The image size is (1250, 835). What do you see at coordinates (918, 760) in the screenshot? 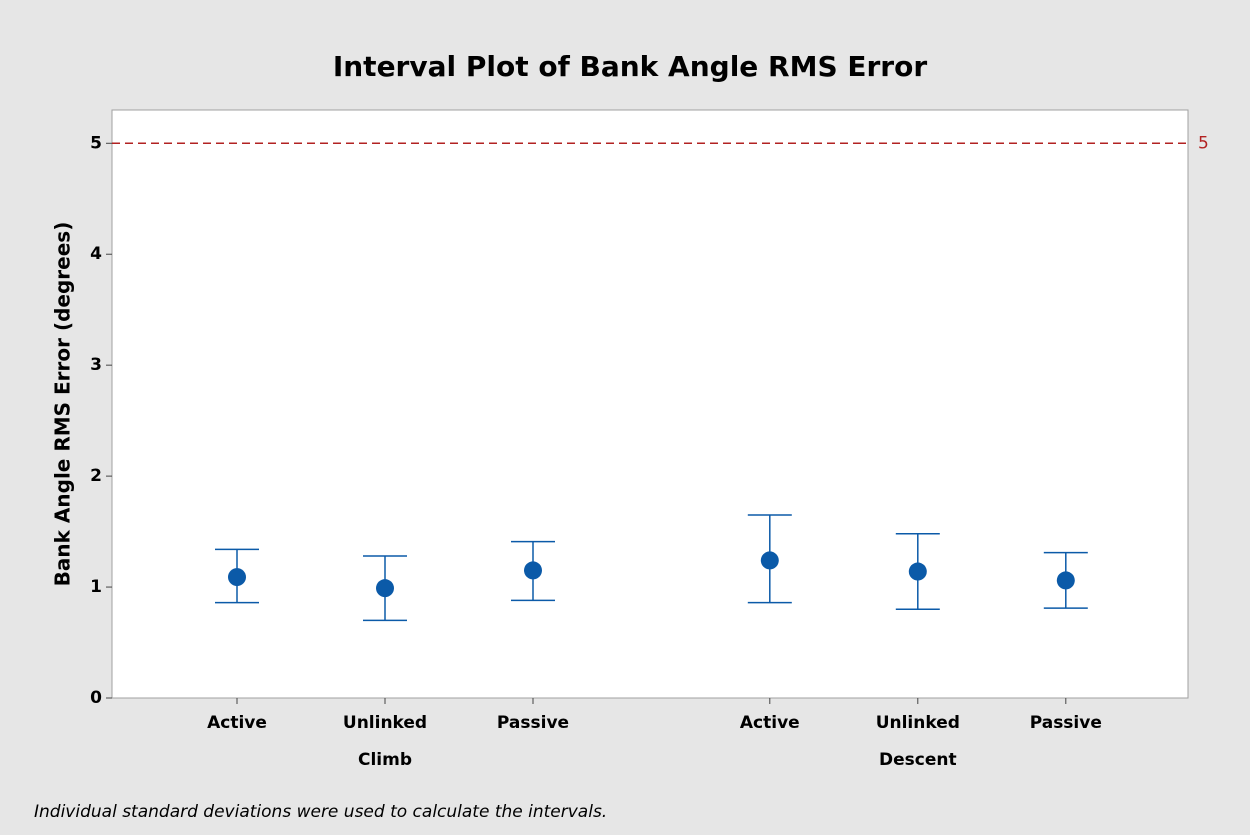
I see `group-label: Descent` at bounding box center [918, 760].